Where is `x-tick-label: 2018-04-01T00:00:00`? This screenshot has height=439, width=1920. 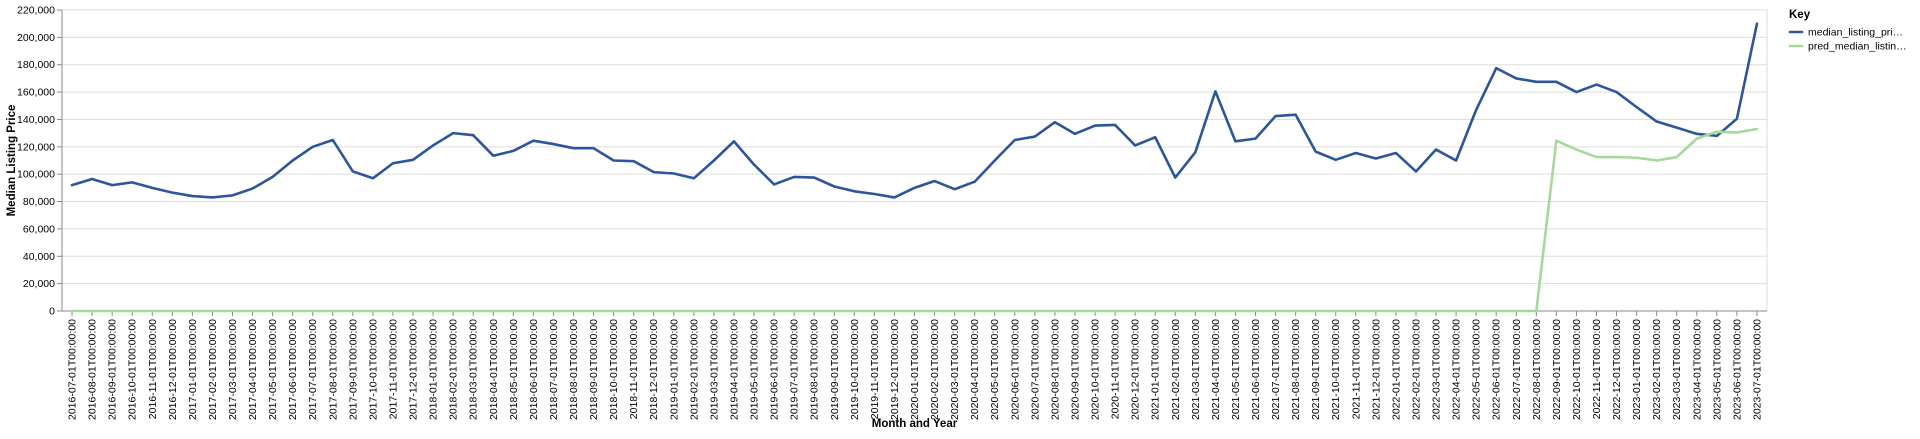
x-tick-label: 2018-04-01T00:00:00 is located at coordinates (494, 369).